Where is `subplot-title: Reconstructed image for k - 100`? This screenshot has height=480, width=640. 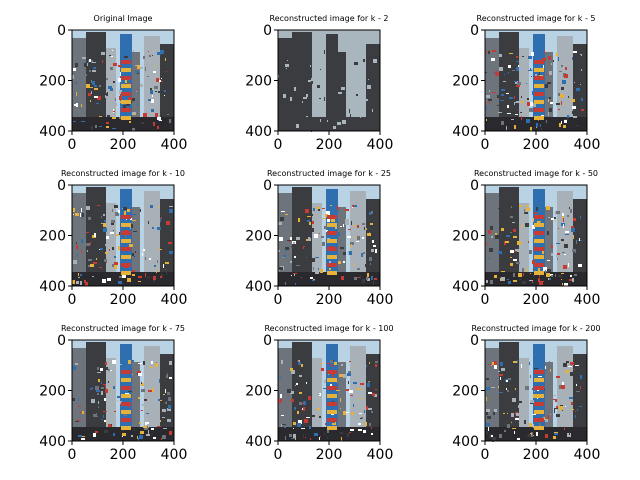
subplot-title: Reconstructed image for k - 100 is located at coordinates (328, 328).